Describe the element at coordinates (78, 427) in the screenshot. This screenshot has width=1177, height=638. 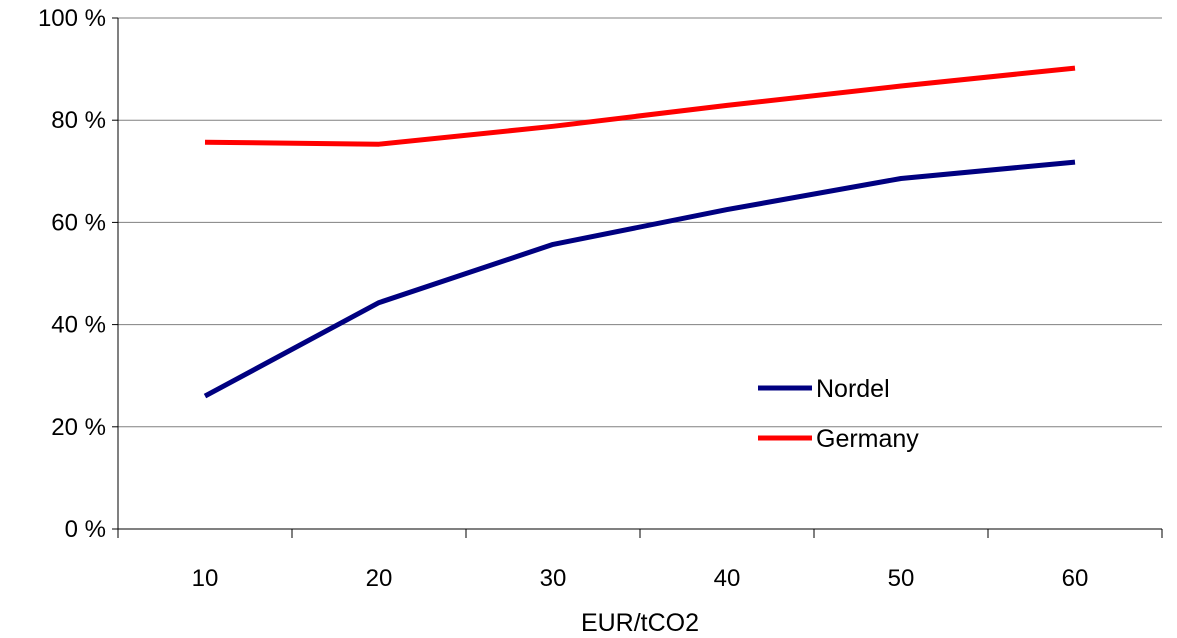
I see `y-tick-label: 20 %` at that location.